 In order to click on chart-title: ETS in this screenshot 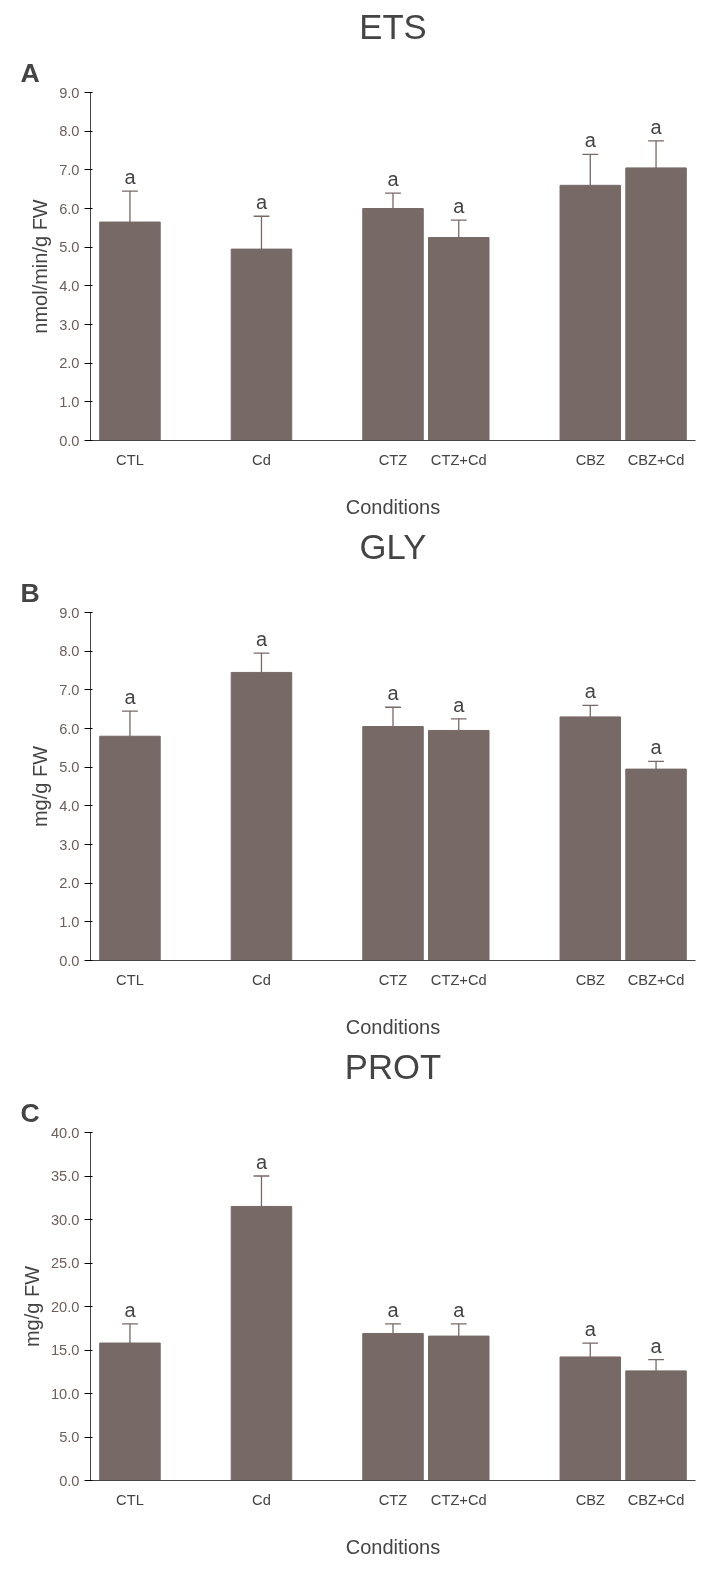, I will do `click(393, 26)`.